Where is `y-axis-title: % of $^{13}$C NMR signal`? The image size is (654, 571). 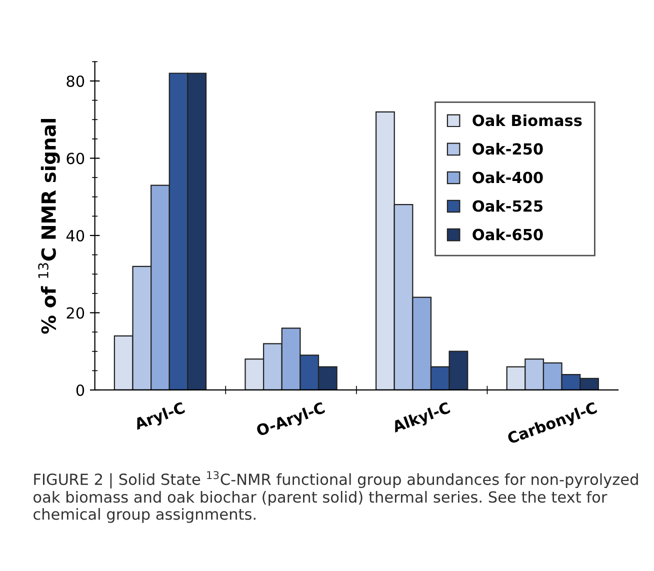
y-axis-title: % of $^{13}$C NMR signal is located at coordinates (49, 226).